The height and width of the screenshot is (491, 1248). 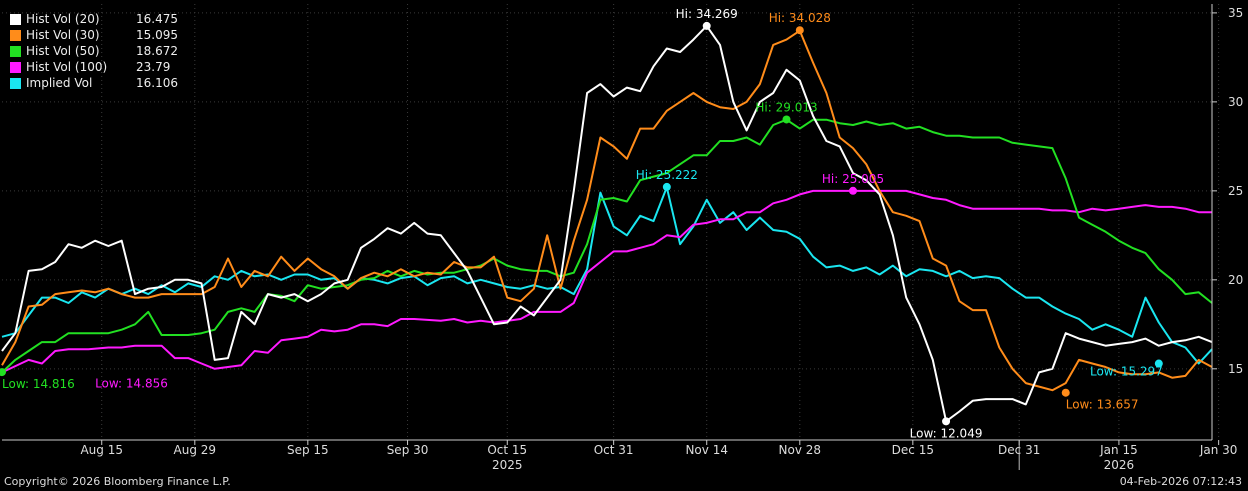 What do you see at coordinates (667, 175) in the screenshot?
I see `annotation-label: Hi: 25.222` at bounding box center [667, 175].